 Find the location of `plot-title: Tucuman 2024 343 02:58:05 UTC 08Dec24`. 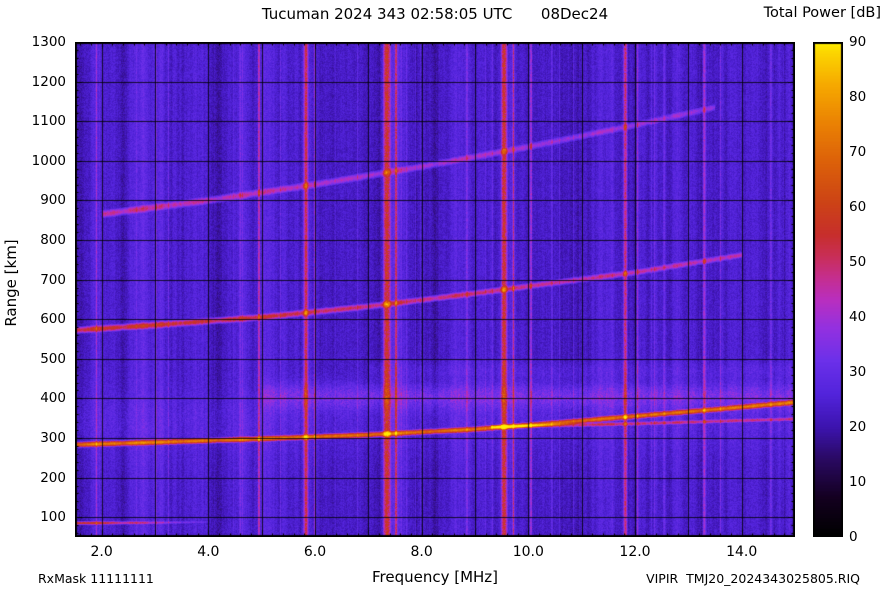

plot-title: Tucuman 2024 343 02:58:05 UTC 08Dec24 is located at coordinates (435, 14).